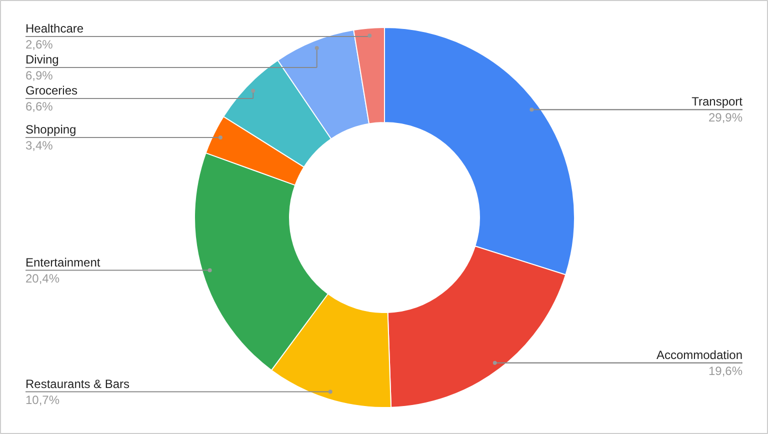  What do you see at coordinates (725, 117) in the screenshot?
I see `data-label: 29,9%` at bounding box center [725, 117].